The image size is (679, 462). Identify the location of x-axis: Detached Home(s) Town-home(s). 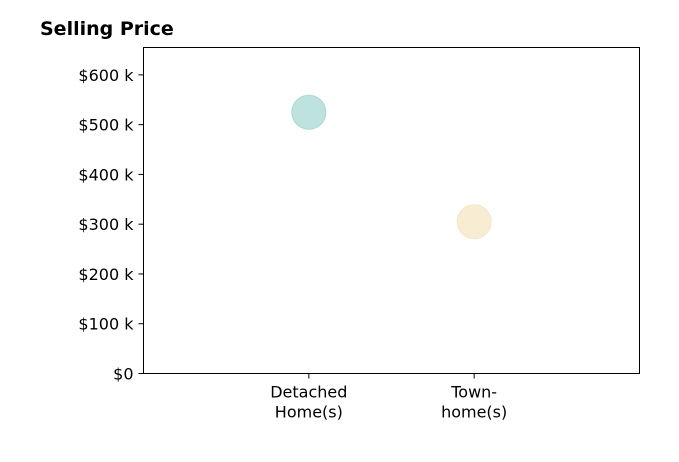
(388, 397).